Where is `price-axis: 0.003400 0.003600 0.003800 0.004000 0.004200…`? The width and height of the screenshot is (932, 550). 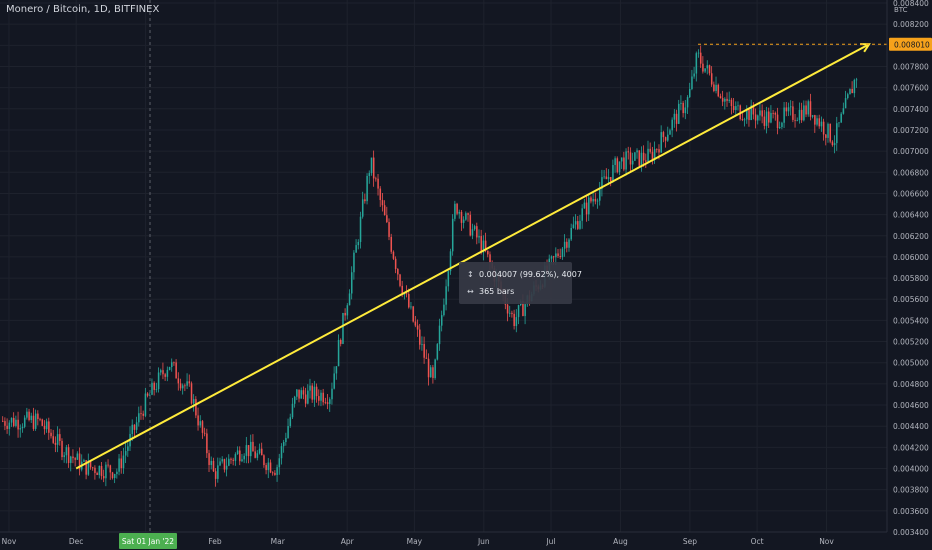
price-axis: 0.003400 0.003600 0.003800 0.004000 0.004200… is located at coordinates (911, 268).